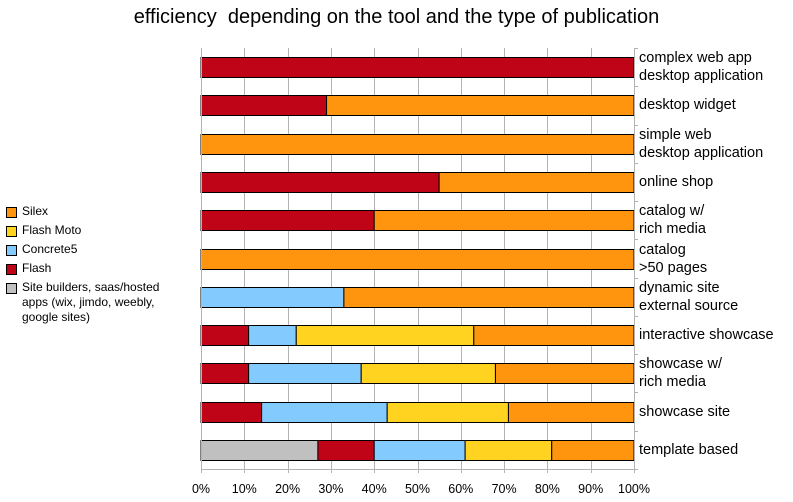 This screenshot has width=793, height=502. What do you see at coordinates (288, 489) in the screenshot?
I see `x-tick-label: 20%` at bounding box center [288, 489].